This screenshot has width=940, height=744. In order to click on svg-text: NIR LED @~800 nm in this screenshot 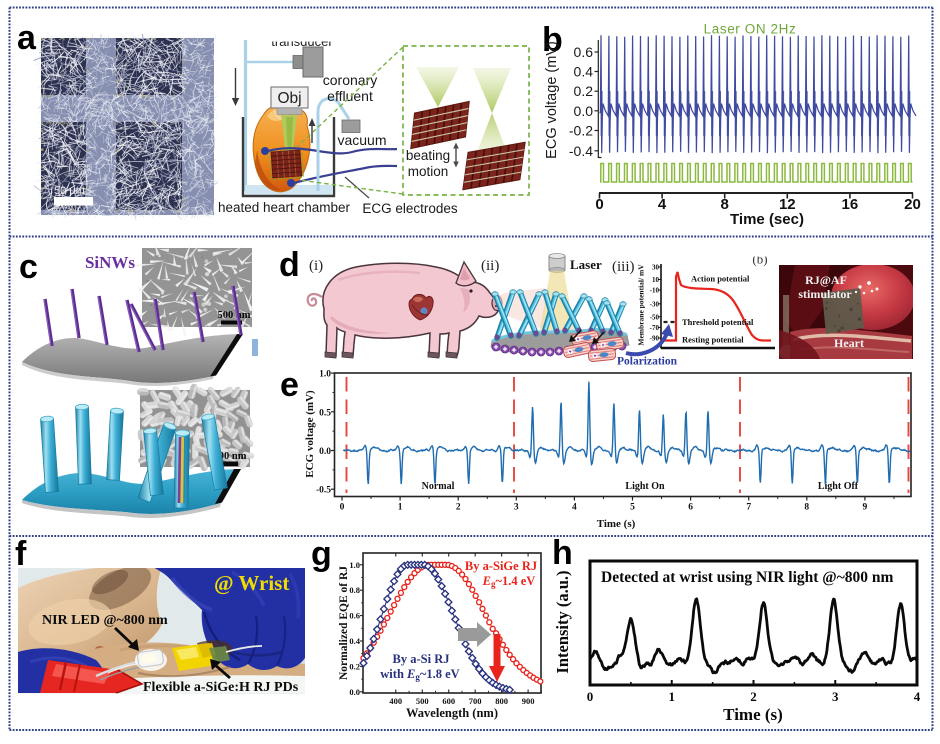, I will do `click(105, 620)`.